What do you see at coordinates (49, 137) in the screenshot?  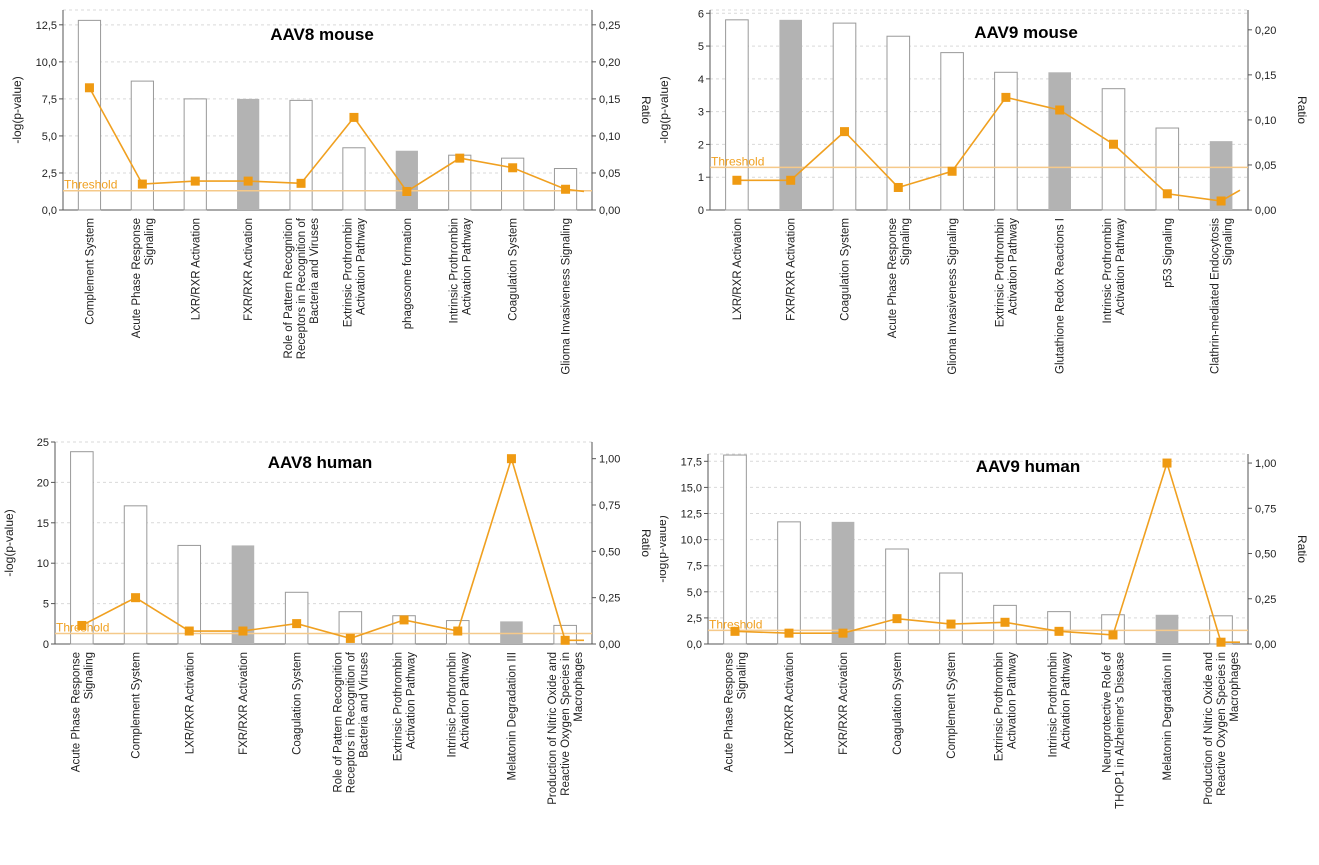 I see `y-tick-label: 5,0` at bounding box center [49, 137].